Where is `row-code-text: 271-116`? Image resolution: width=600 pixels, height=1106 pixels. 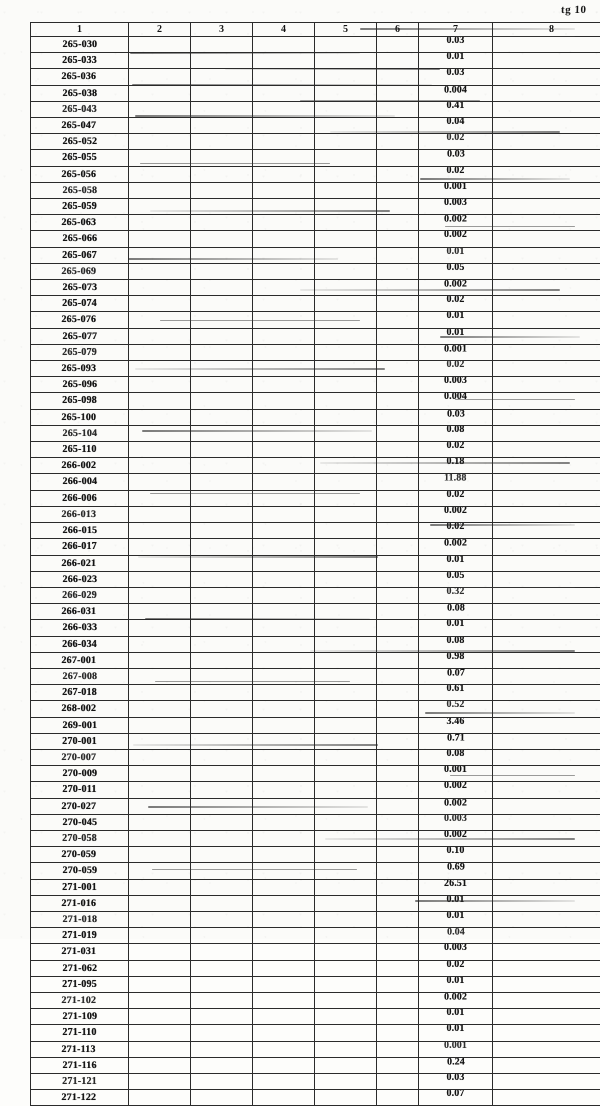 row-code-text: 271-116 is located at coordinates (80, 1065).